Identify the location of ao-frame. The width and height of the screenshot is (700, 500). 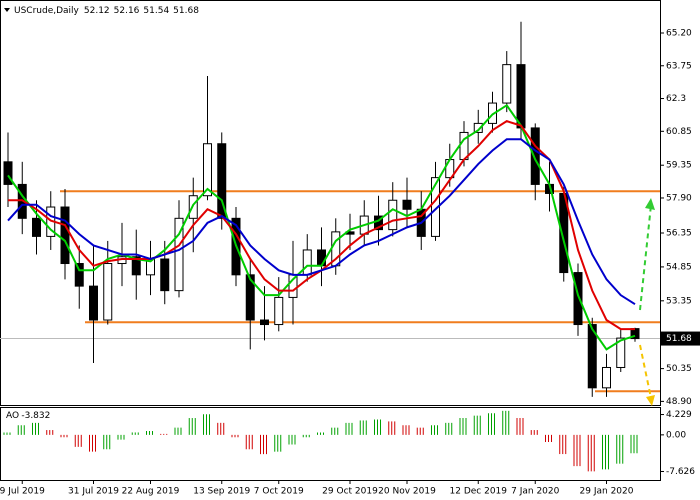
(330, 444).